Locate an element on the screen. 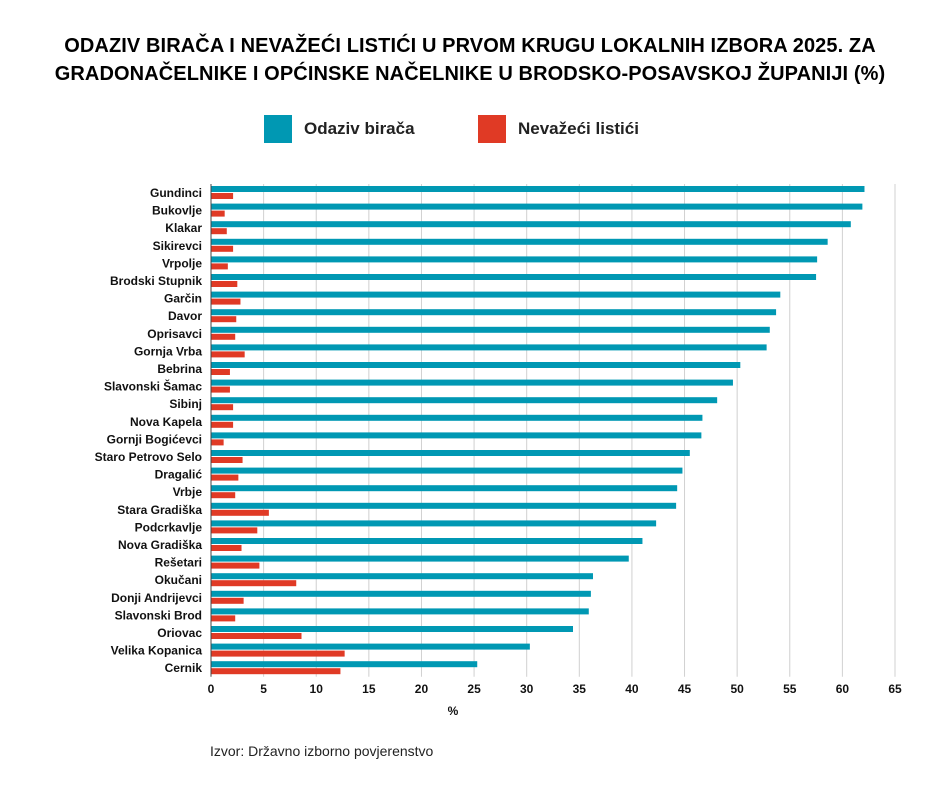 The image size is (940, 788). category-label-19: Podcrkavlje is located at coordinates (169, 527).